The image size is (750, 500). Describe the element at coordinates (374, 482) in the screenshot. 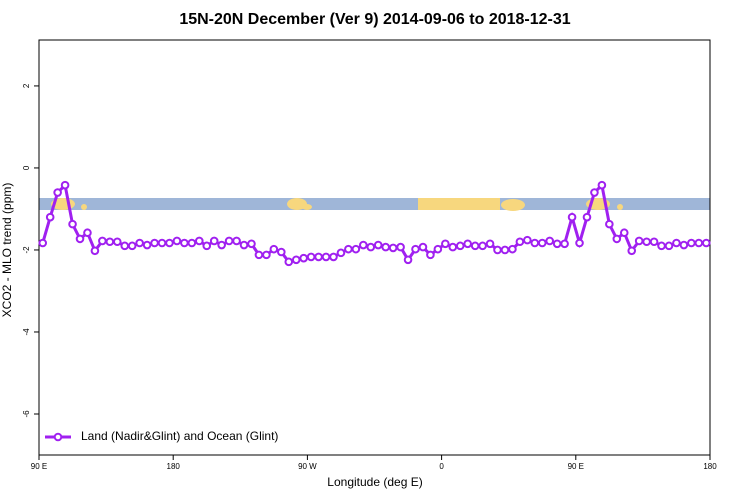

I see `x-axis-label: Longitude (deg E)` at that location.